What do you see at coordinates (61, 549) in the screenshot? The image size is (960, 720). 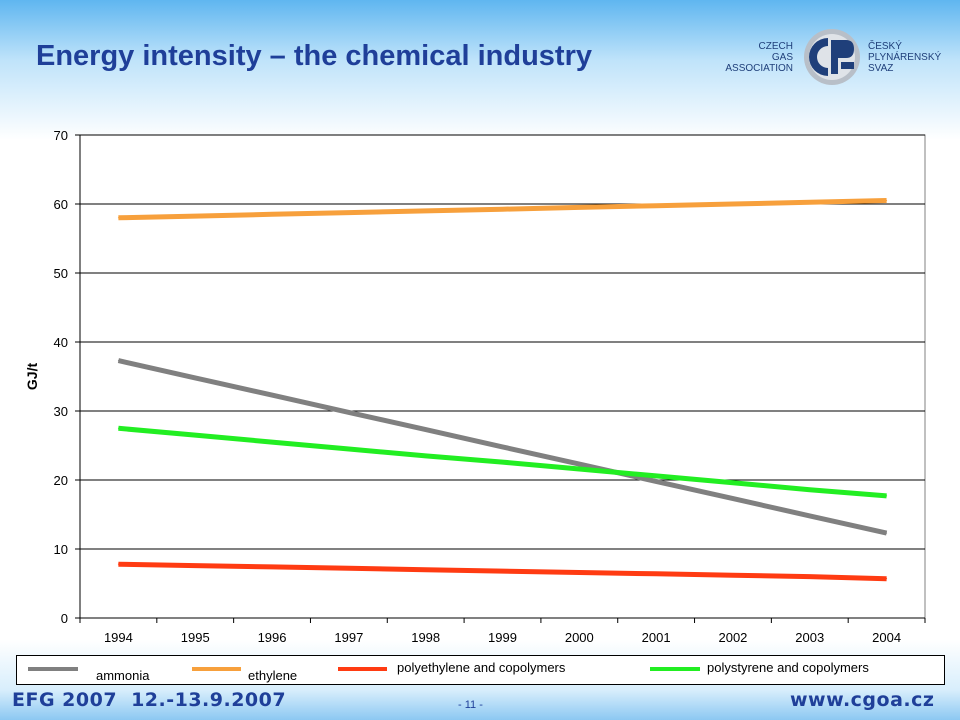 I see `y-tick-label: 10` at bounding box center [61, 549].